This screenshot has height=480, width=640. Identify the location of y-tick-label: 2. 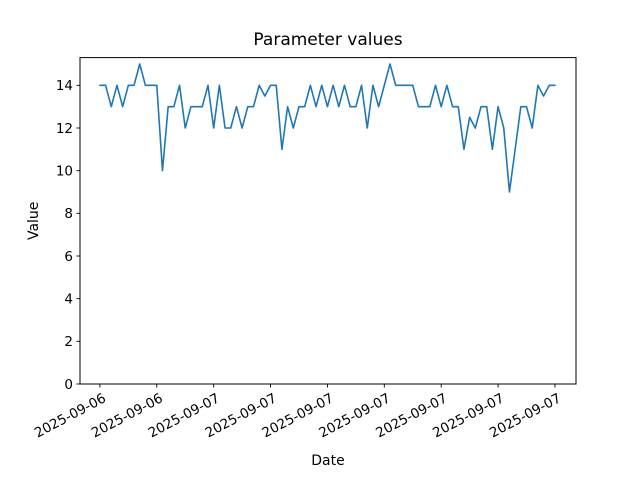
(68, 342).